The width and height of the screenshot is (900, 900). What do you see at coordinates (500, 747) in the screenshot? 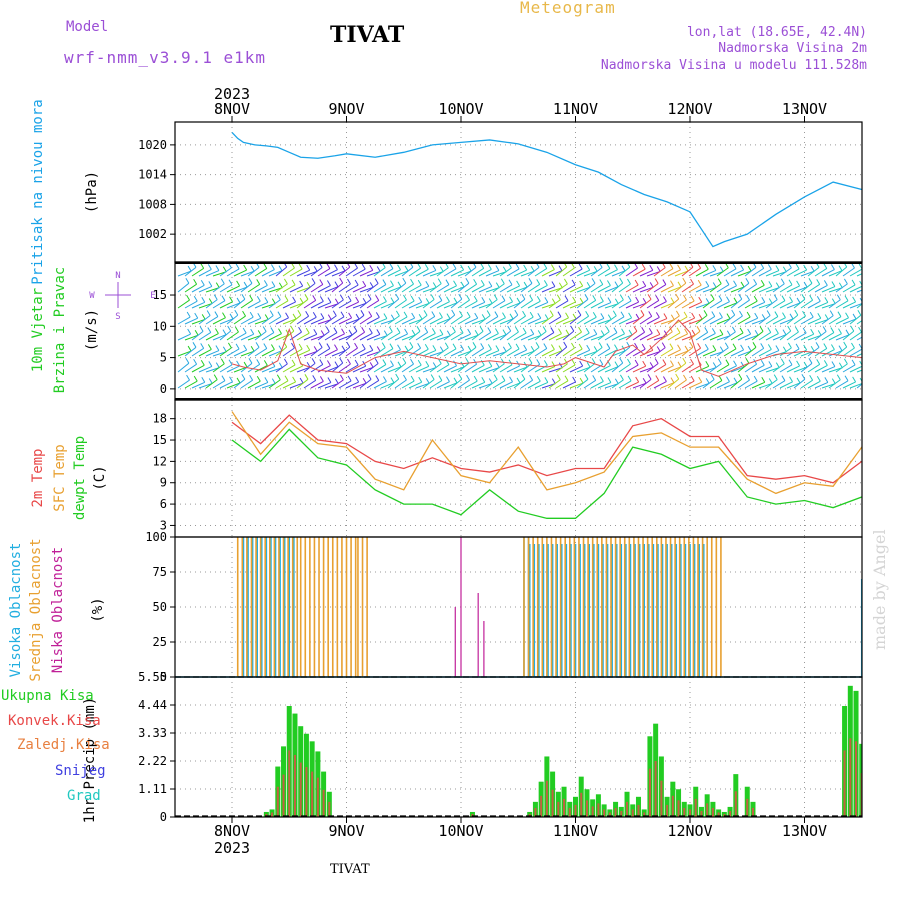
I see `panel-5: 5.554.443.332.221.110` at bounding box center [500, 747].